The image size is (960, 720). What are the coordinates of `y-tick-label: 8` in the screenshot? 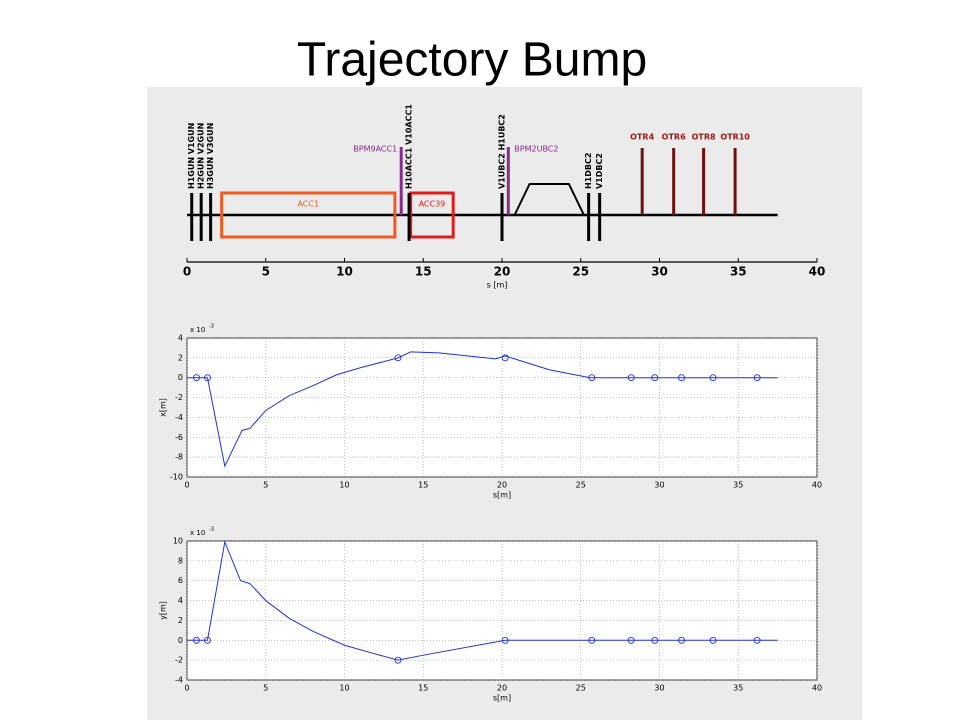 It's located at (180, 560).